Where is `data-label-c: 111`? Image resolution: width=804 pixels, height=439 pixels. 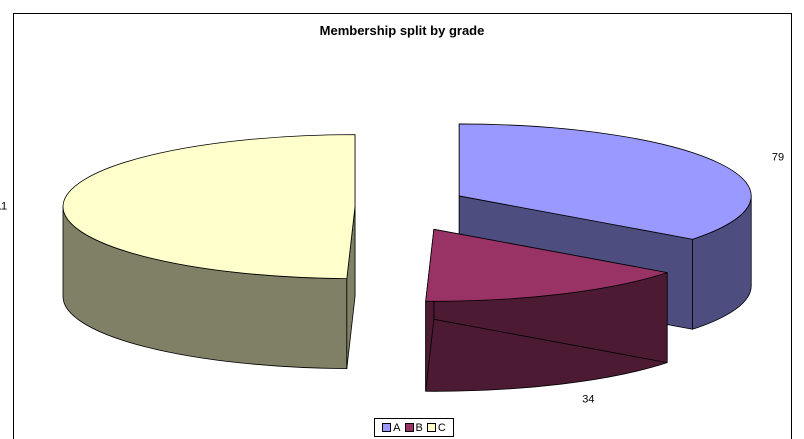 data-label-c: 111 is located at coordinates (3, 206).